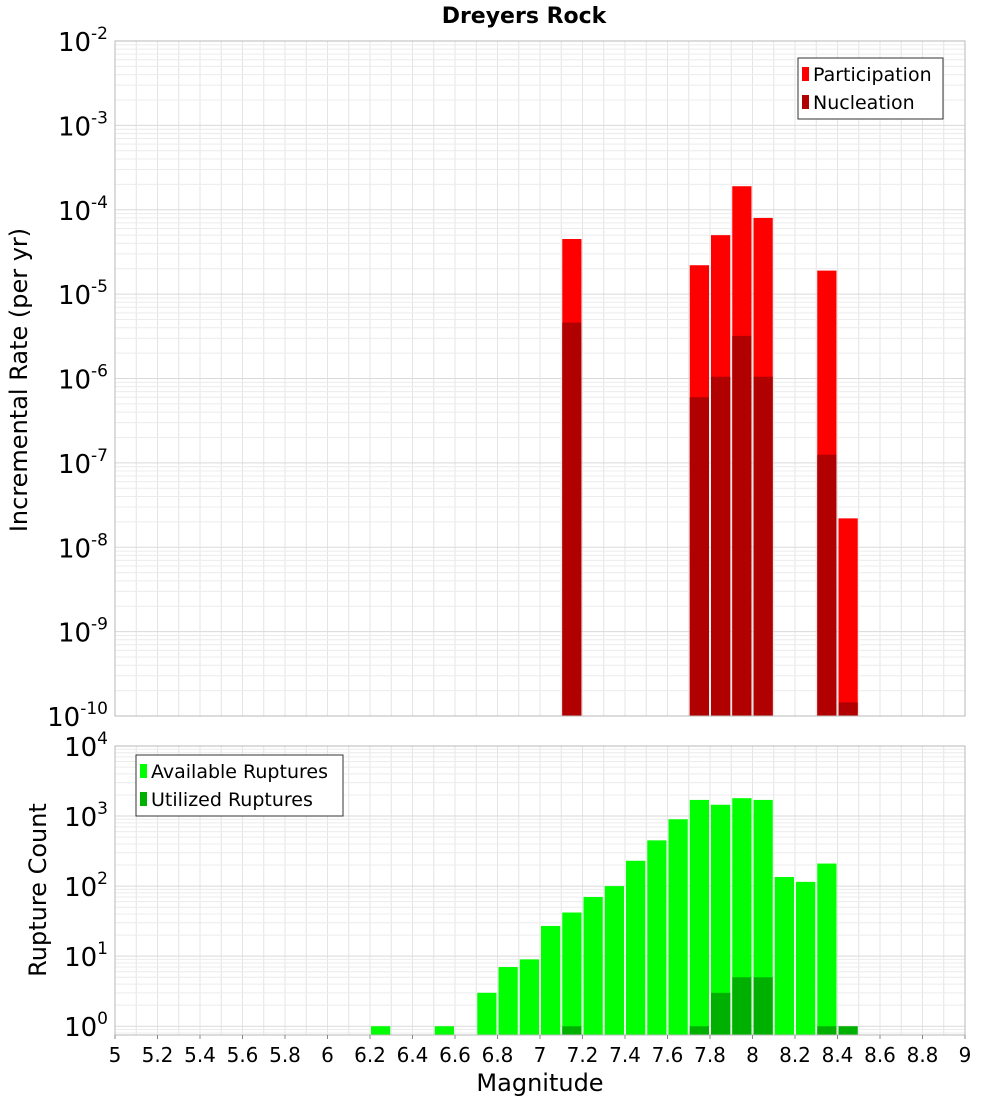  Describe the element at coordinates (880, 1055) in the screenshot. I see `x-tick-label: 8.6` at that location.